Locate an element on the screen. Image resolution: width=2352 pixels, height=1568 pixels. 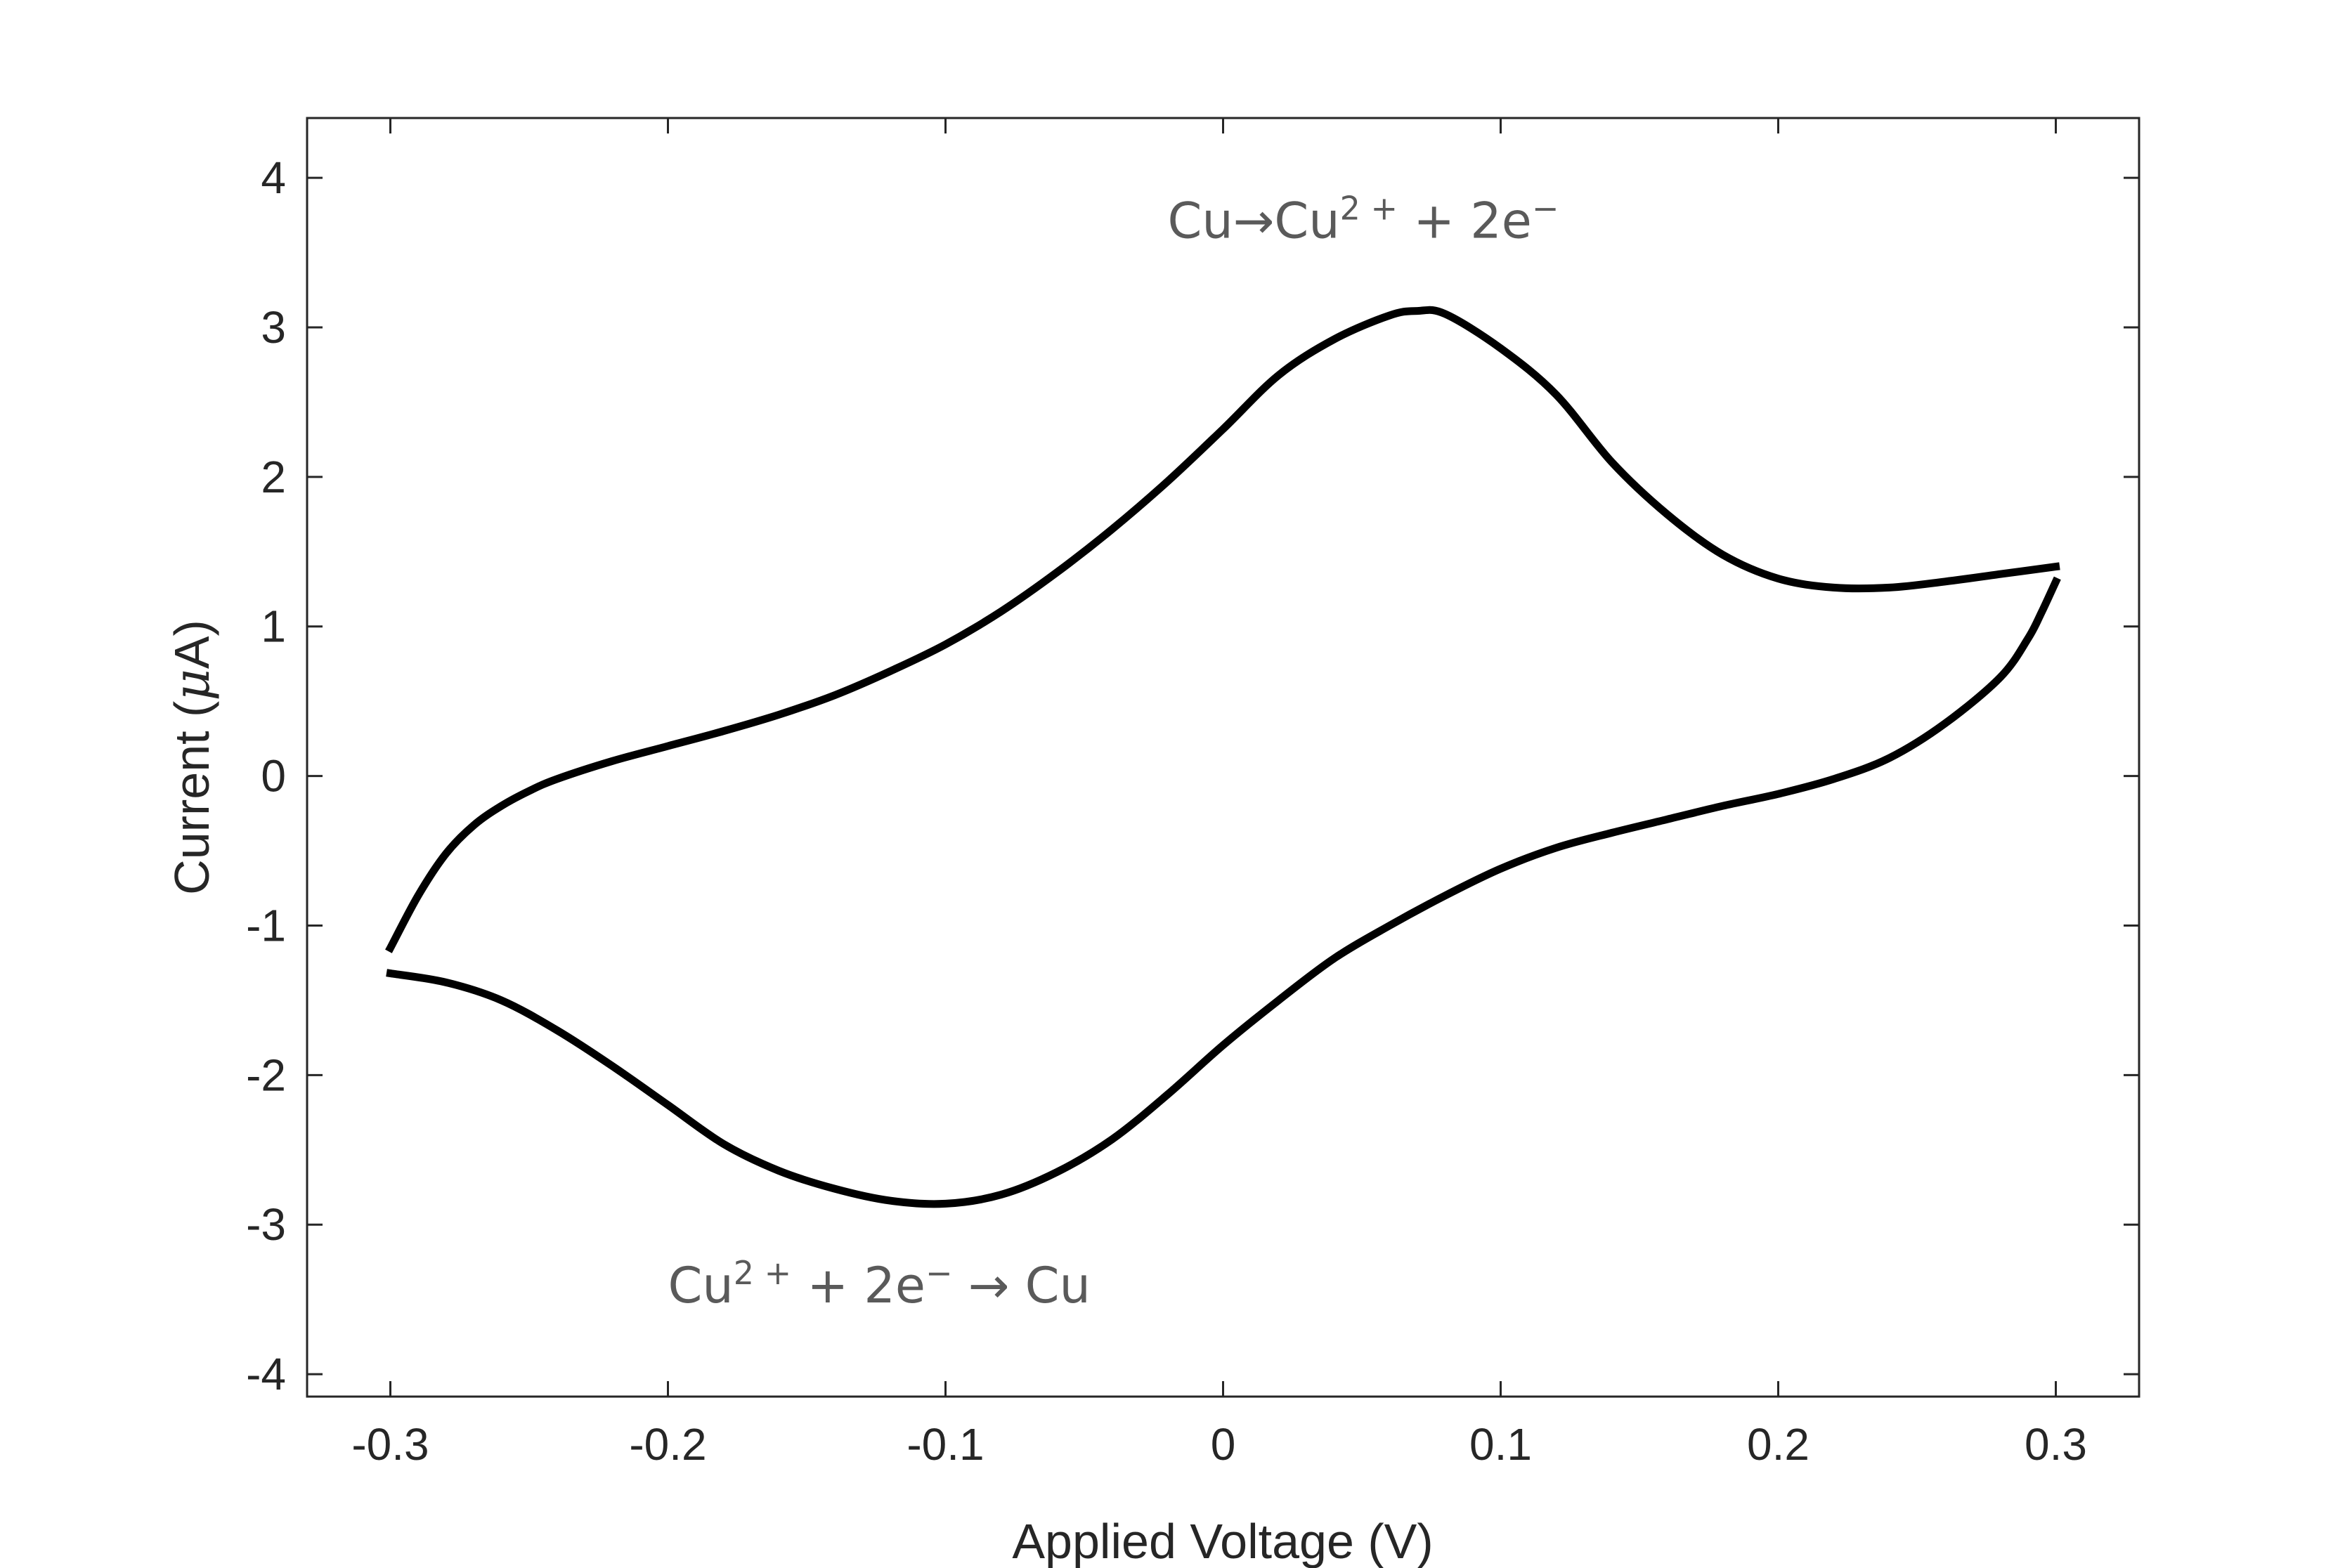
y-tick-label: -4 is located at coordinates (266, 1374).